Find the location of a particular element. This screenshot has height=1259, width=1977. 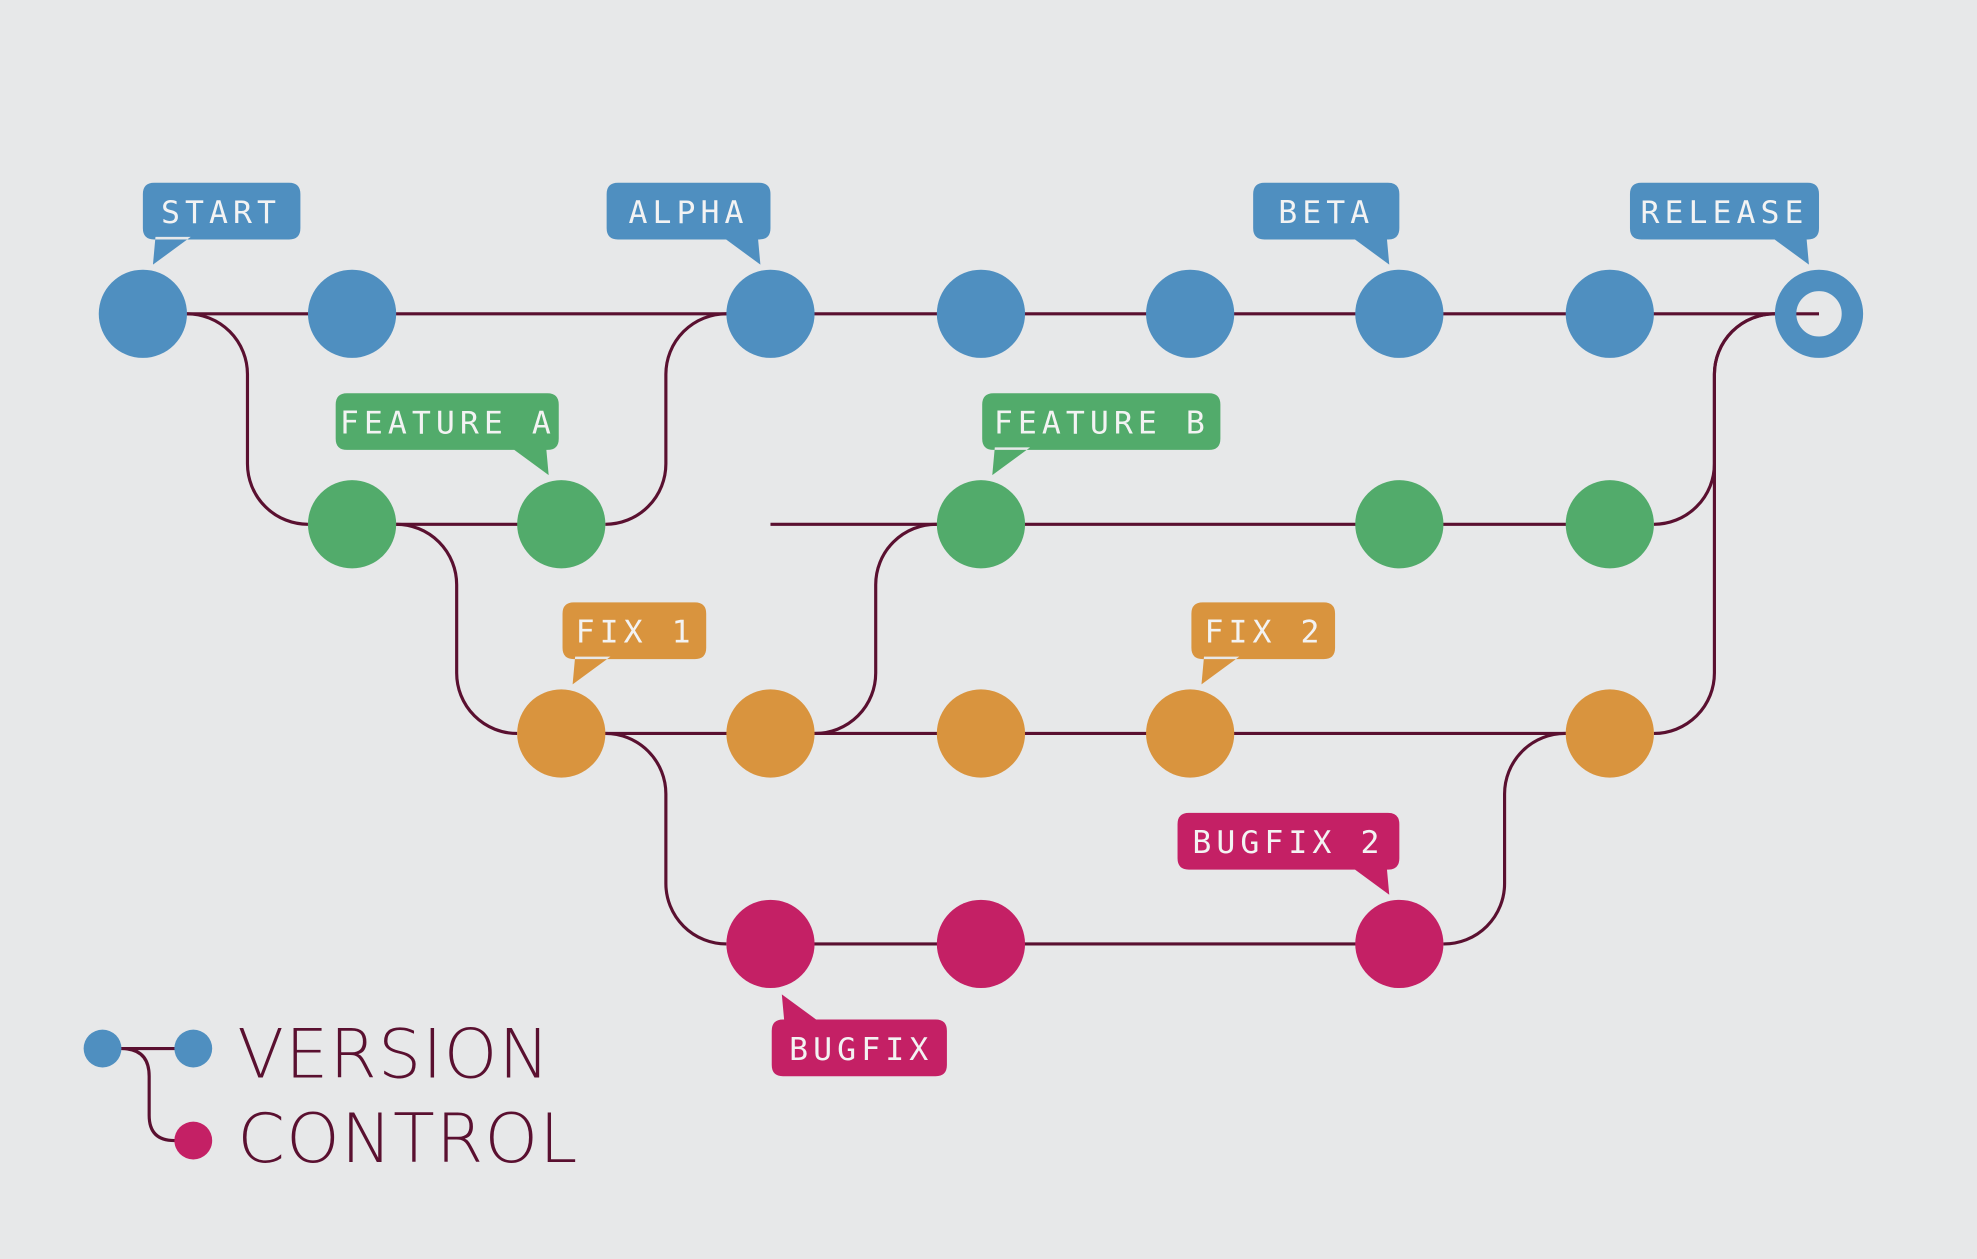

release-ring-node is located at coordinates (1819, 313).